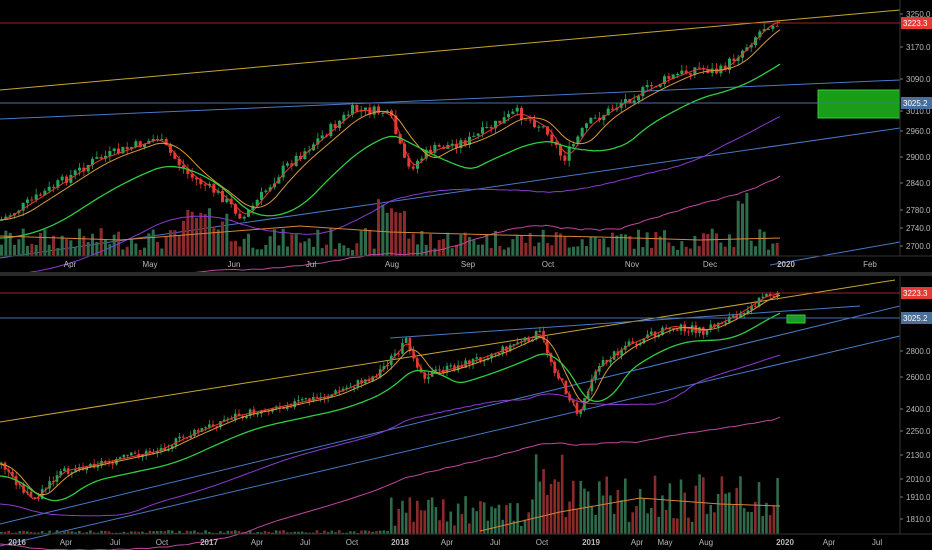 Image resolution: width=932 pixels, height=550 pixels. Describe the element at coordinates (466, 274) in the screenshot. I see `pane-divider` at that location.